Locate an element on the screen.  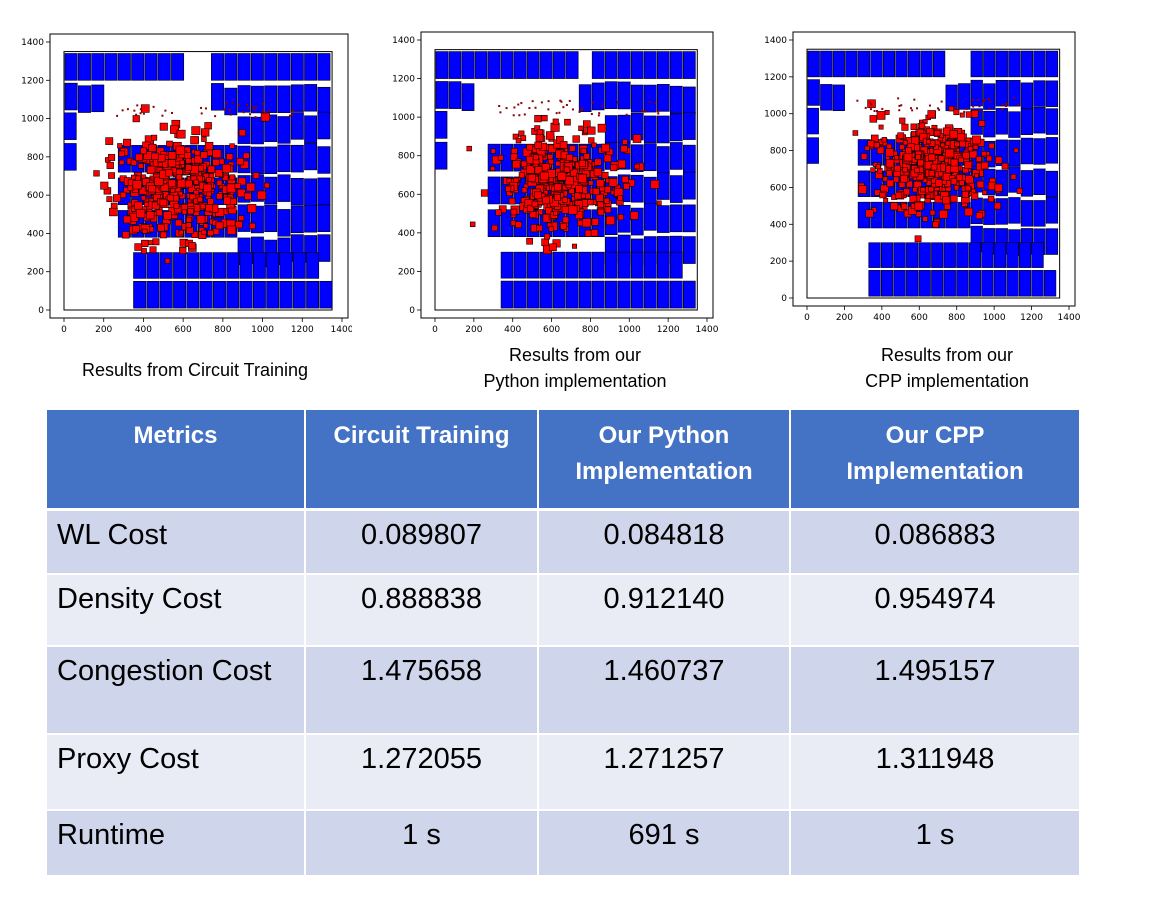
y-tick-label: 800 is located at coordinates (778, 152).